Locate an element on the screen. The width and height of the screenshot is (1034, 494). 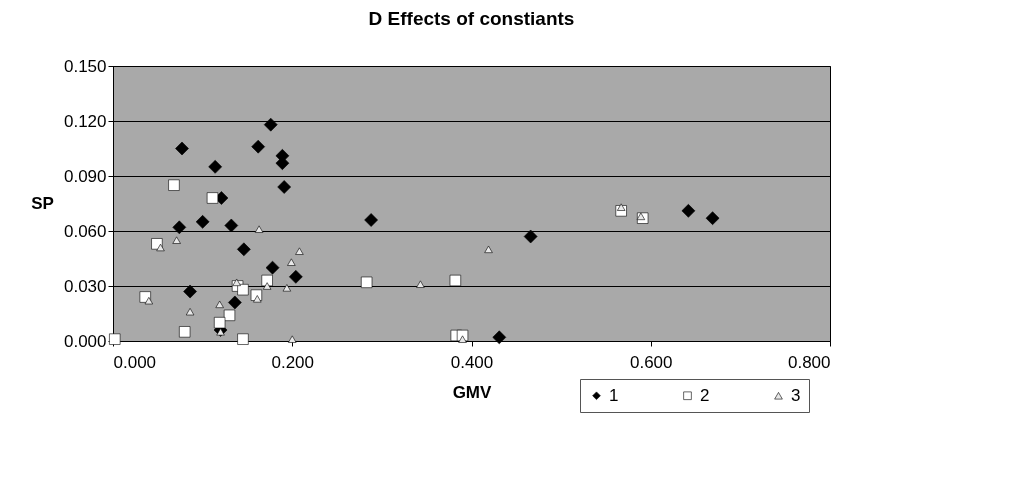
legend-label: 3 is located at coordinates (796, 395).